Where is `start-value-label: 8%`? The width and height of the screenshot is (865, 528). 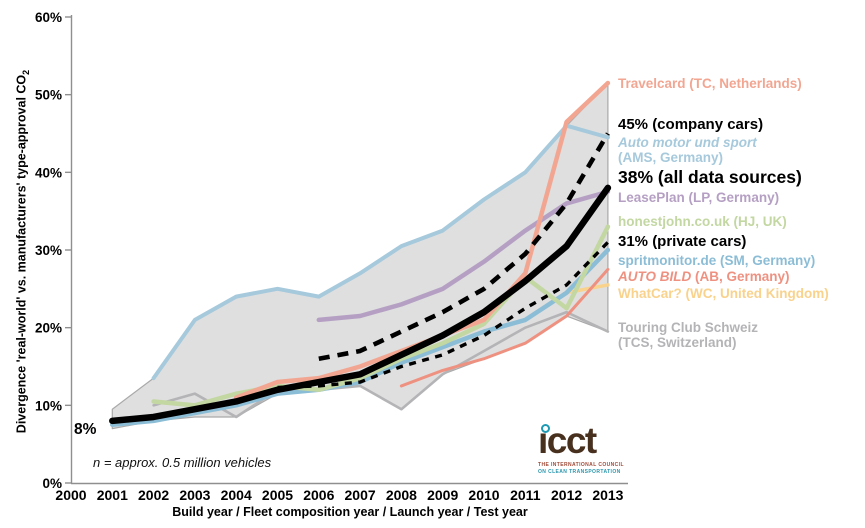
start-value-label: 8% is located at coordinates (85, 429).